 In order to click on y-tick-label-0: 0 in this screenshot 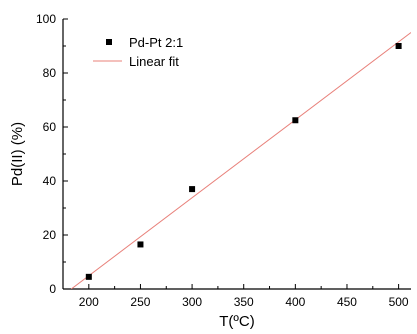, I will do `click(52, 289)`.